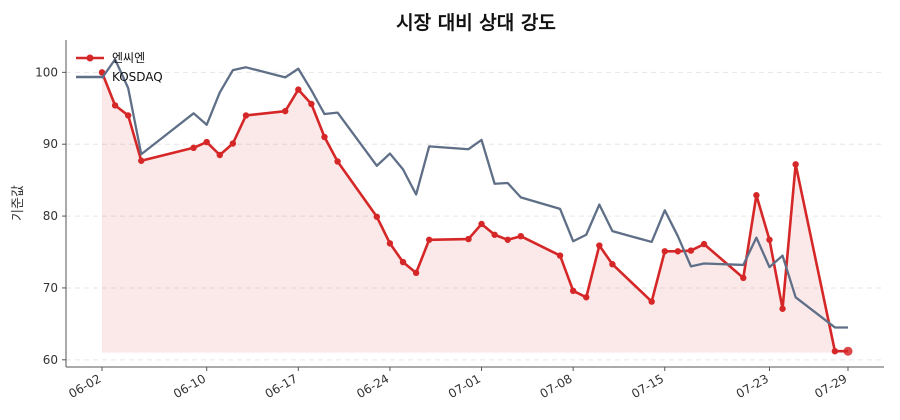  What do you see at coordinates (647, 386) in the screenshot?
I see `x-tick-label: 07-15` at bounding box center [647, 386].